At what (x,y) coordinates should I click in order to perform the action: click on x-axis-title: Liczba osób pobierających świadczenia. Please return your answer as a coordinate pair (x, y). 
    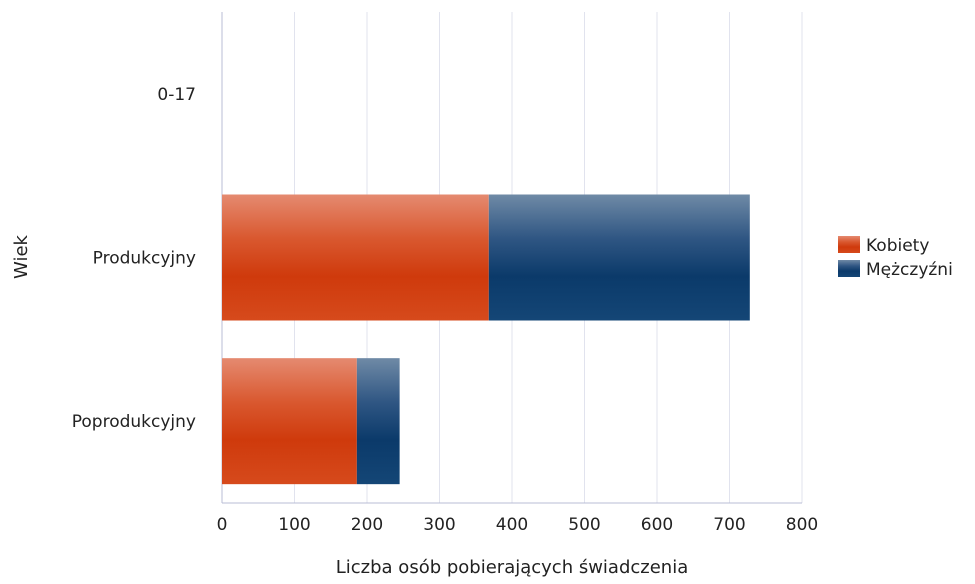
    Looking at the image, I should click on (512, 567).